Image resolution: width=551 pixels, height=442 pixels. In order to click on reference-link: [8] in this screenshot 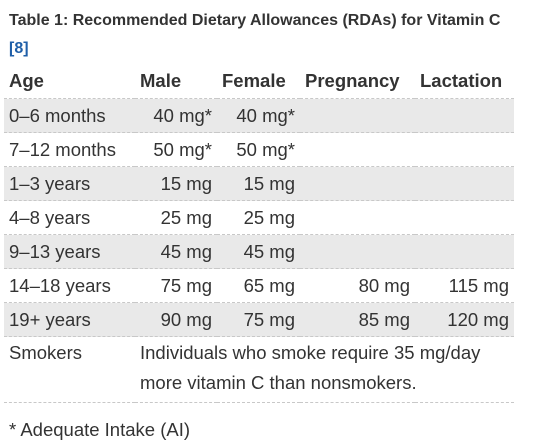, I will do `click(19, 48)`.